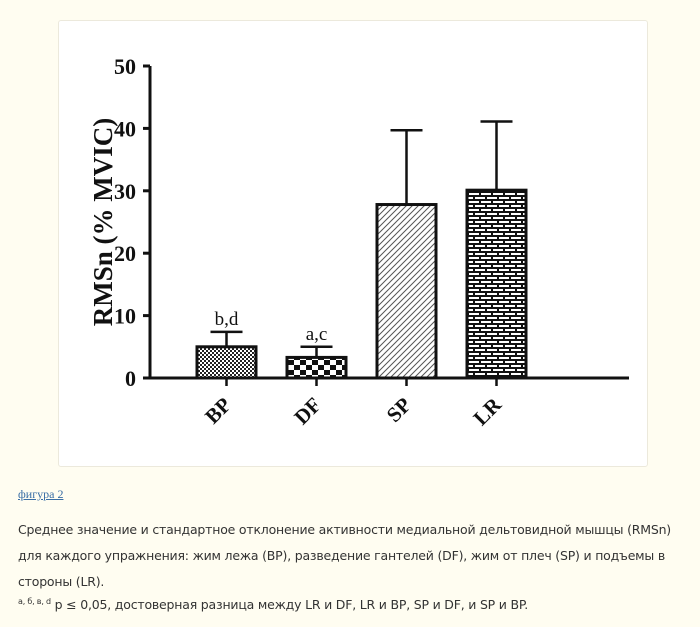 This screenshot has height=627, width=700. What do you see at coordinates (226, 362) in the screenshot?
I see `bar-bp` at bounding box center [226, 362].